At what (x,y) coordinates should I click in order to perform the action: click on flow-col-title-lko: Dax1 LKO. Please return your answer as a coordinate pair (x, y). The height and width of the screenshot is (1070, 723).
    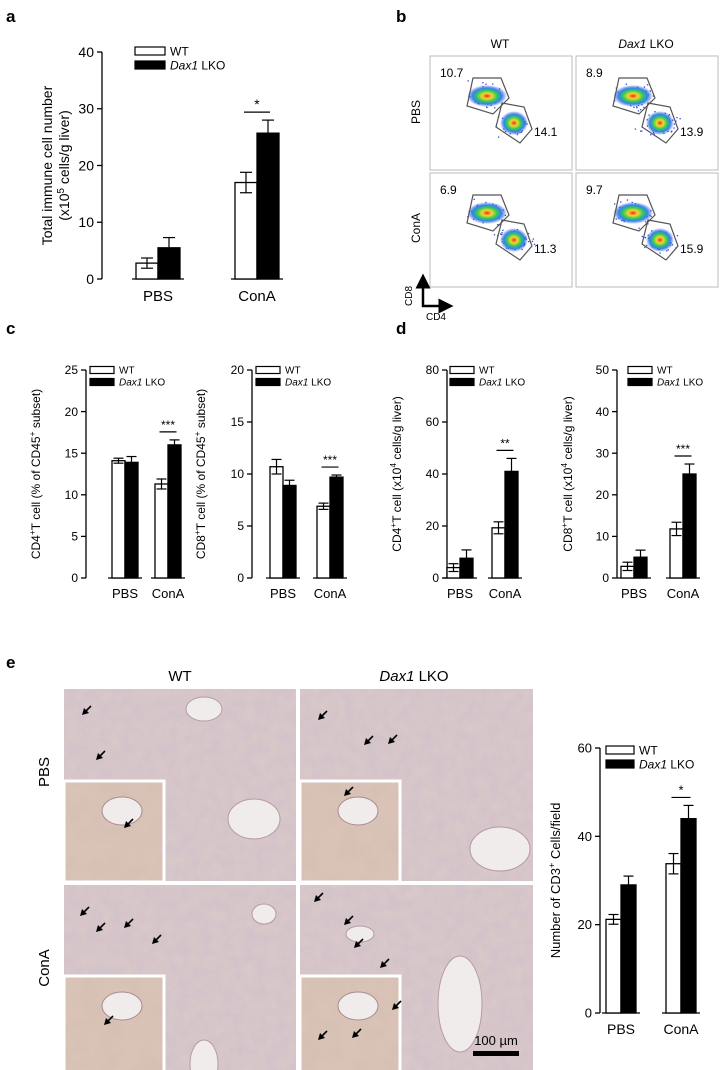
    Looking at the image, I should click on (645, 44).